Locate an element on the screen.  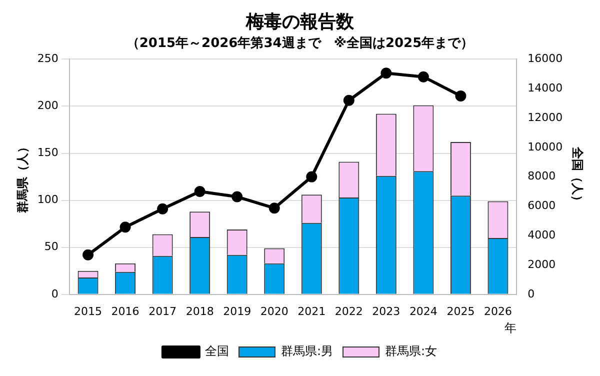
x-tick-label: 2025 is located at coordinates (460, 311).